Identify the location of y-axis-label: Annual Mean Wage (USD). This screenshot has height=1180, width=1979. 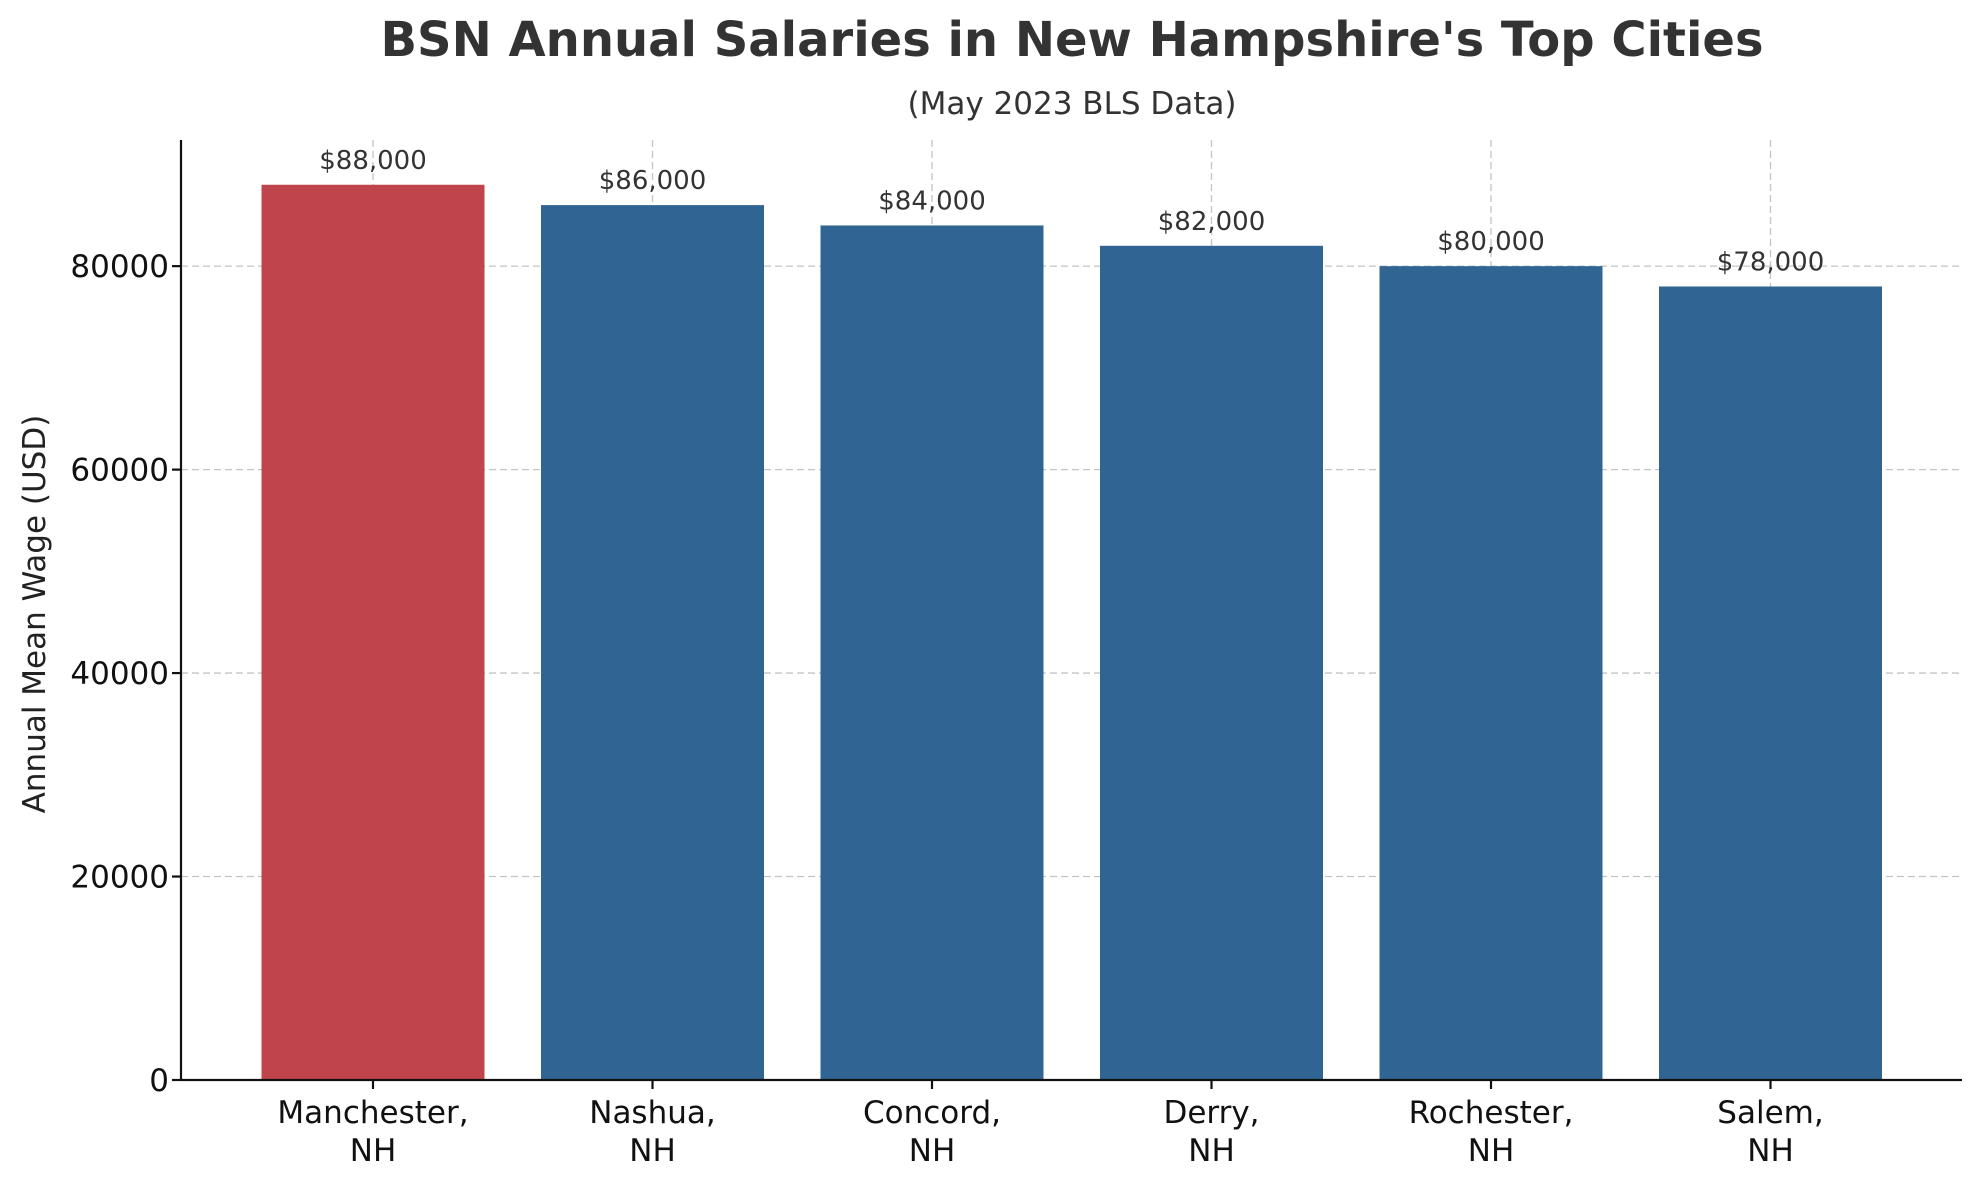
(35, 614).